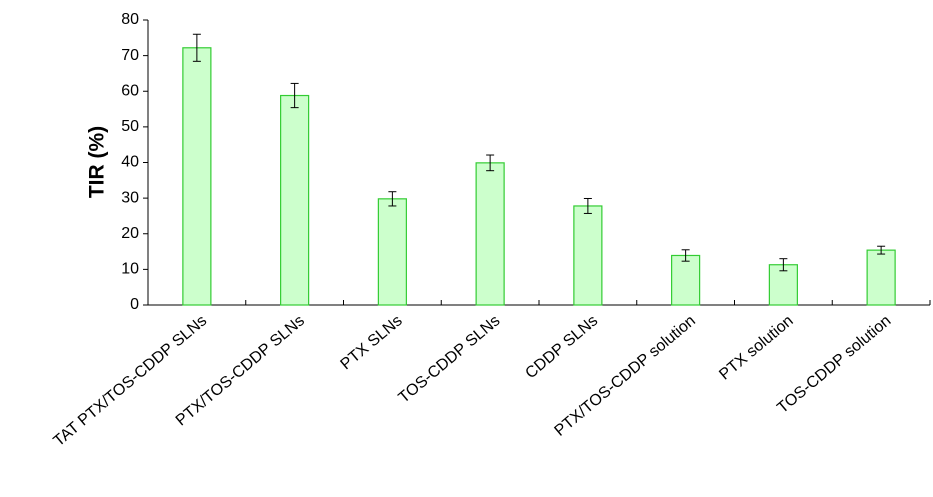 The width and height of the screenshot is (933, 497). What do you see at coordinates (130, 233) in the screenshot?
I see `y-tick-label: 20` at bounding box center [130, 233].